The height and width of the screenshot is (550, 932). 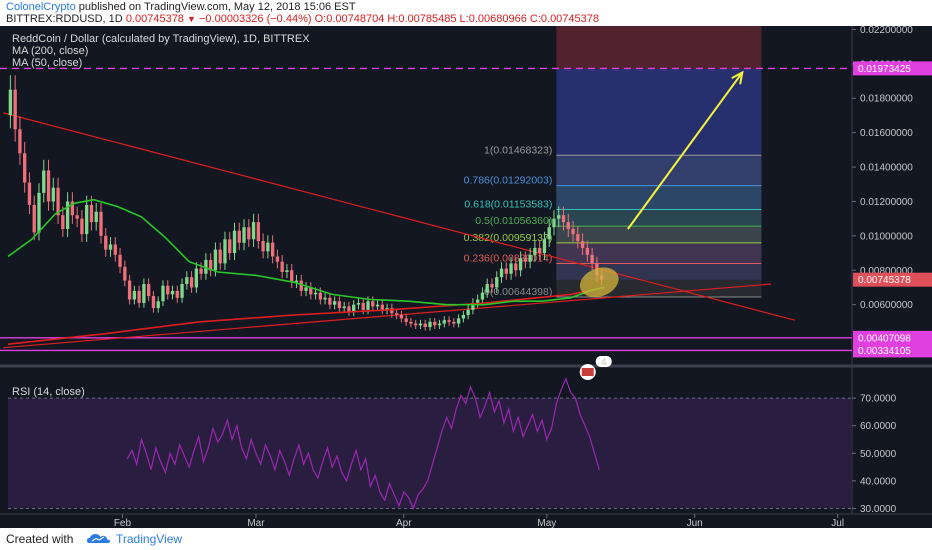 I want to click on rsi-line, so click(x=363, y=444).